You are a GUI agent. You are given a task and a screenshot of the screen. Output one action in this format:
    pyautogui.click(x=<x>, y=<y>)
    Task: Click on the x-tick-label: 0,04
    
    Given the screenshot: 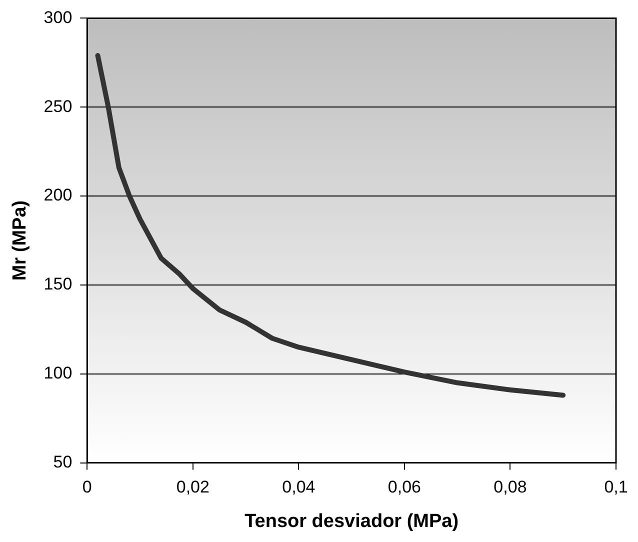 What is the action you would take?
    pyautogui.click(x=299, y=487)
    